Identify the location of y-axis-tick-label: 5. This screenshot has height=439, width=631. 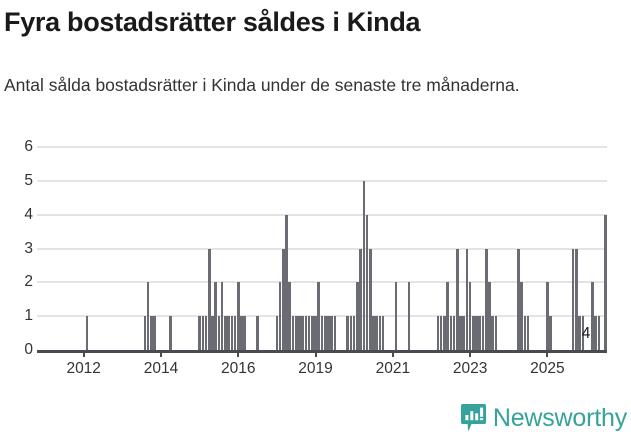
(28, 180).